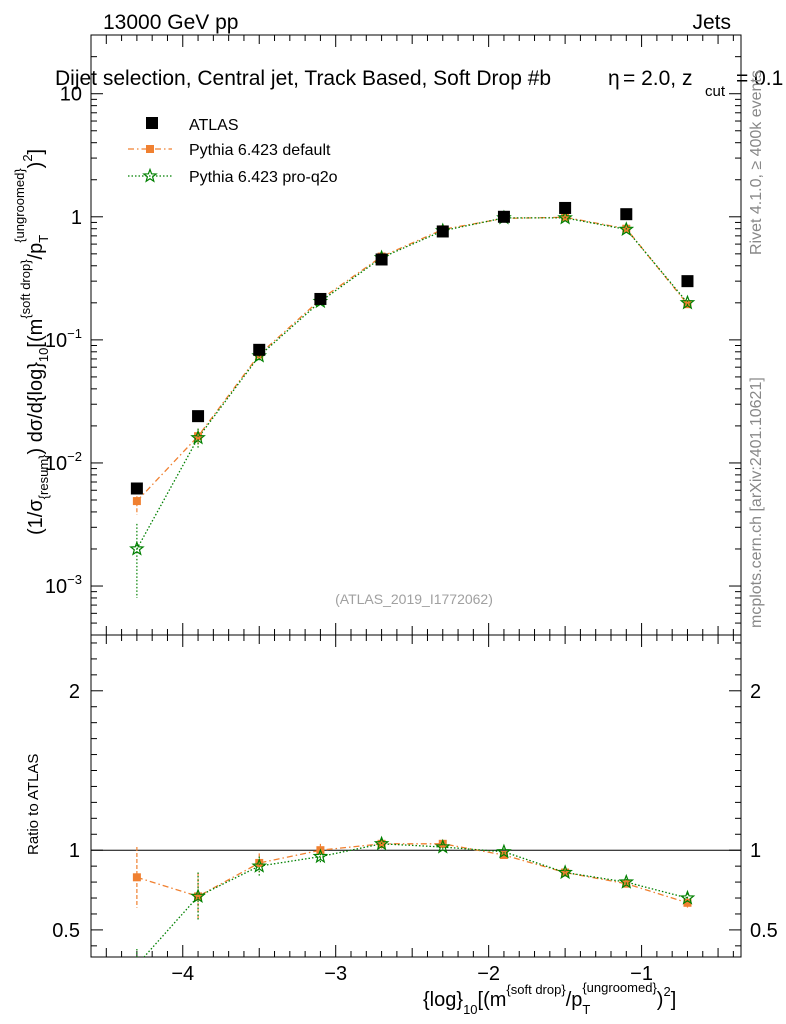  I want to click on ylabel-part: {ungroomed}, so click(19, 205).